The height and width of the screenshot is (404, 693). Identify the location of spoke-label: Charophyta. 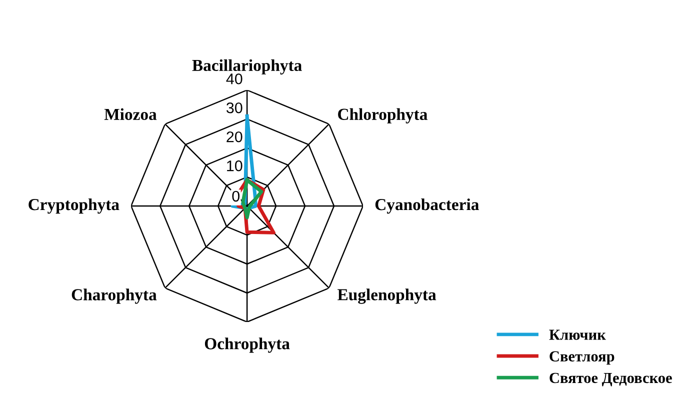
(114, 296).